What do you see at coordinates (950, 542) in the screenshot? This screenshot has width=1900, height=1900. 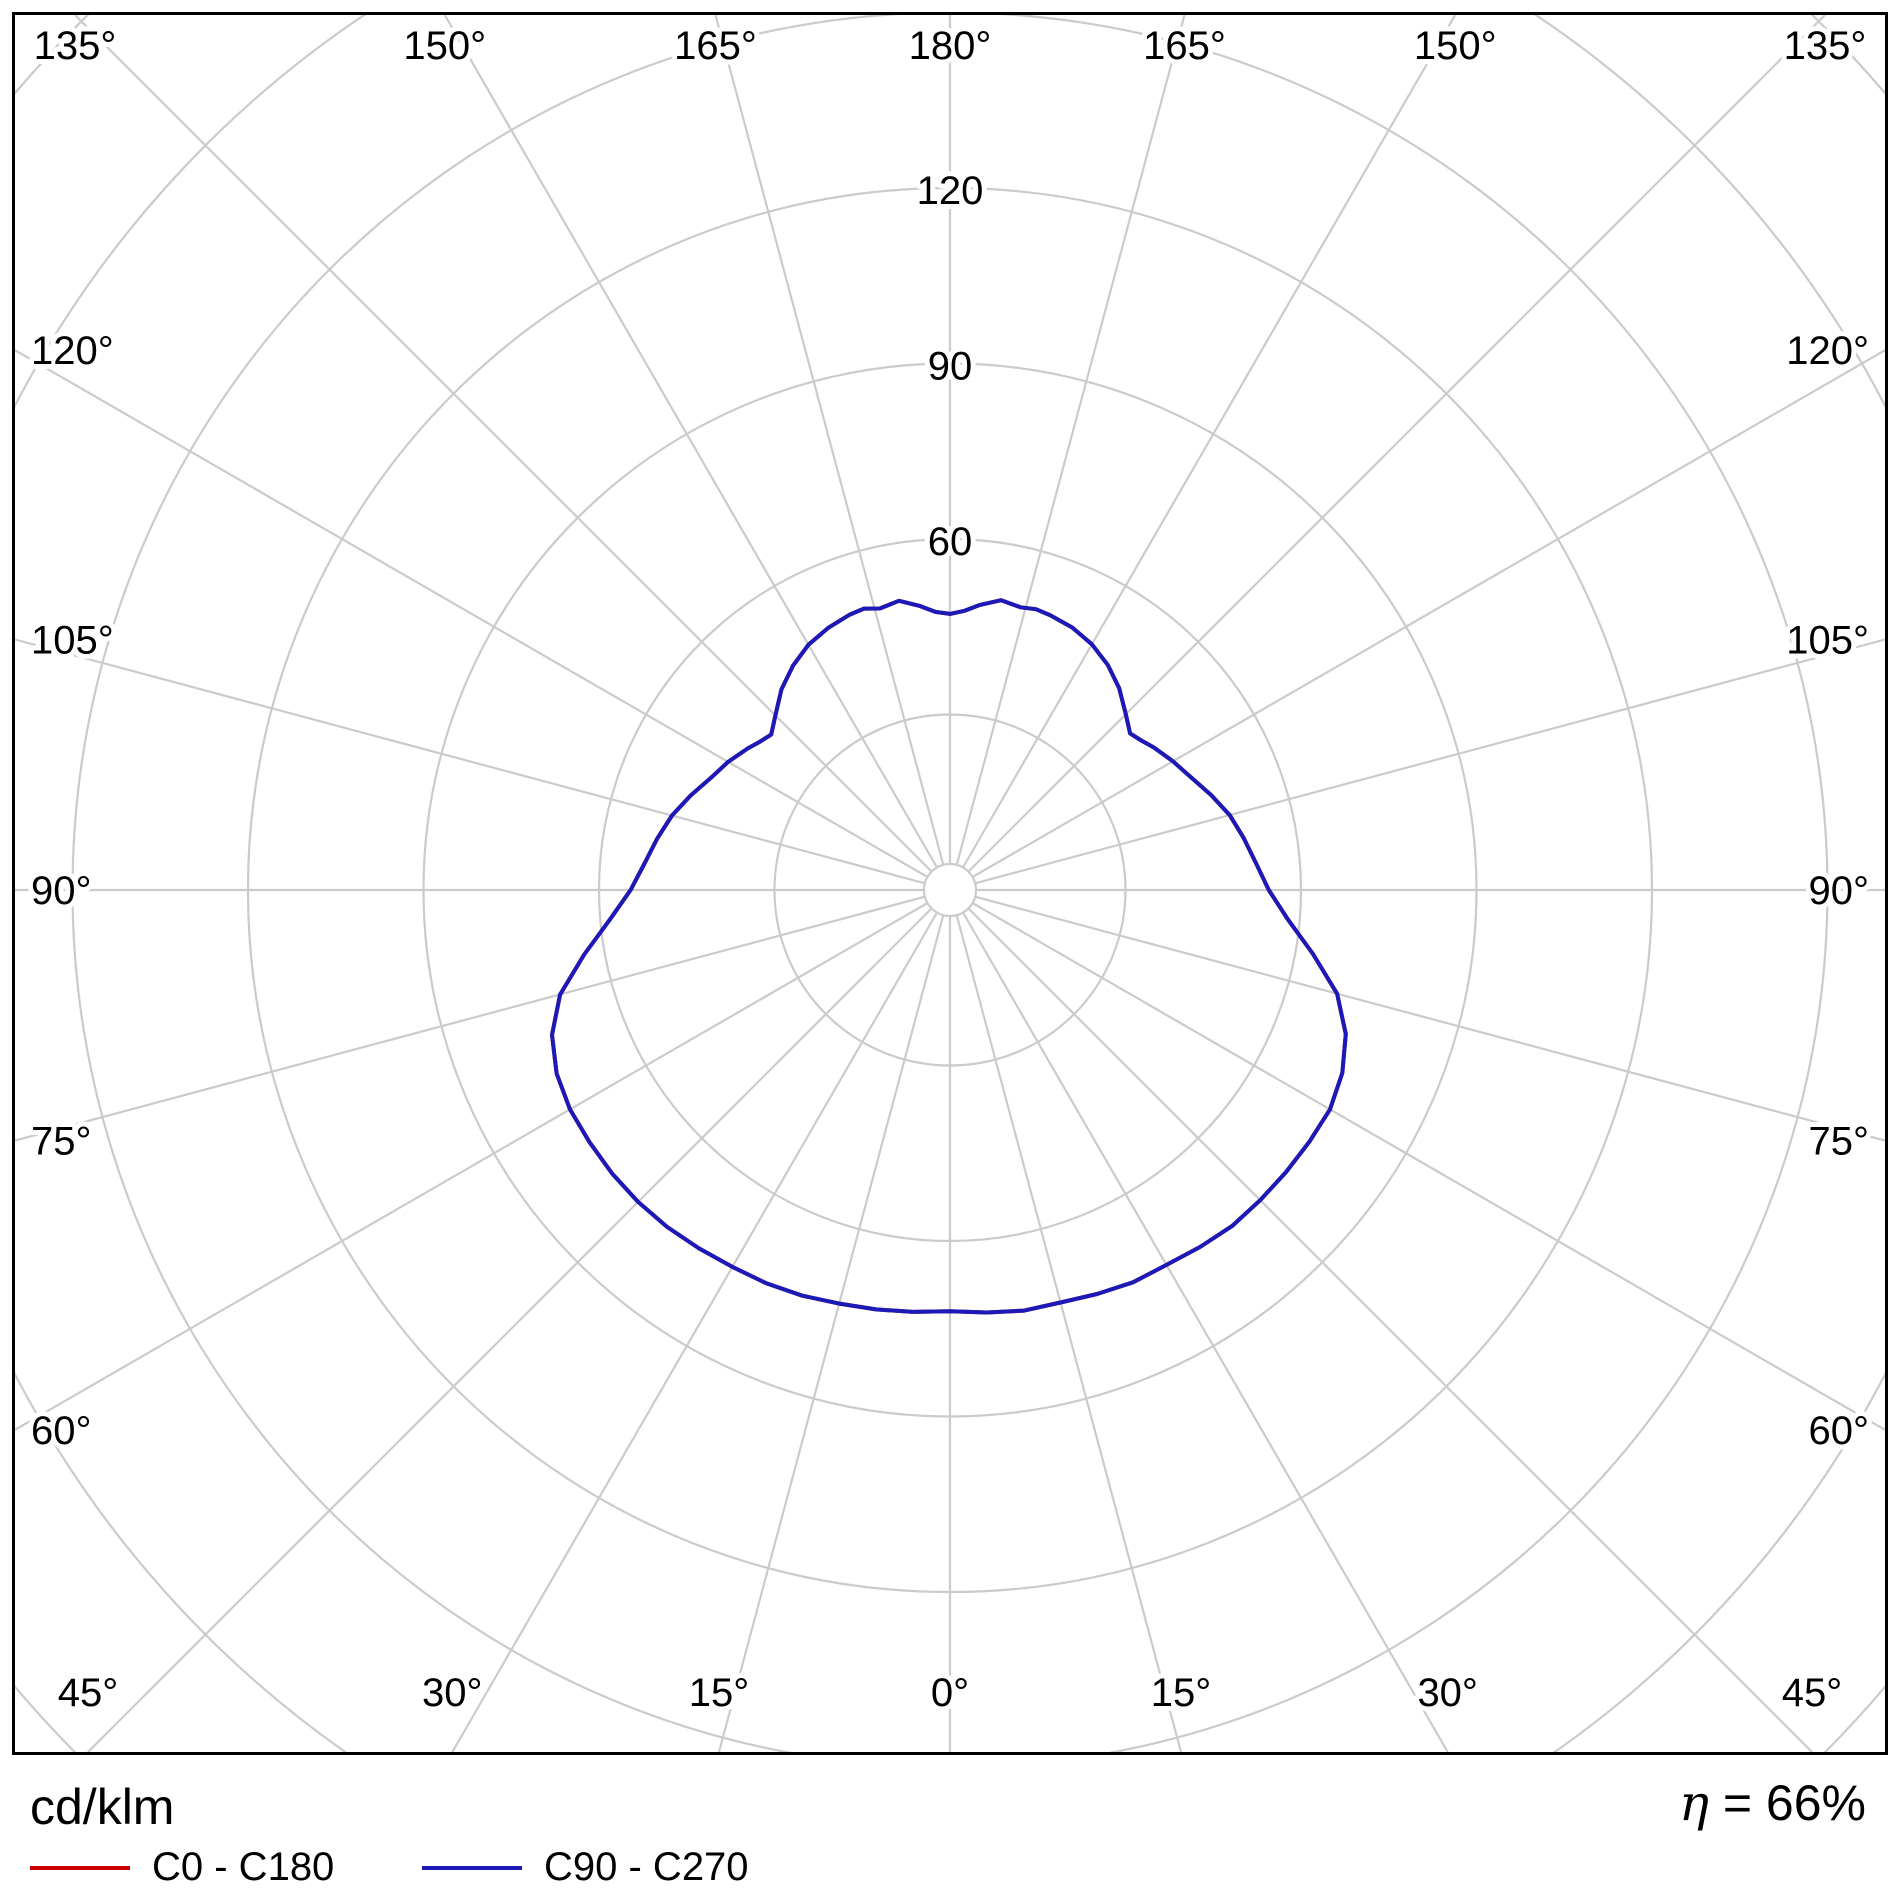 I see `ring-label: 60` at bounding box center [950, 542].